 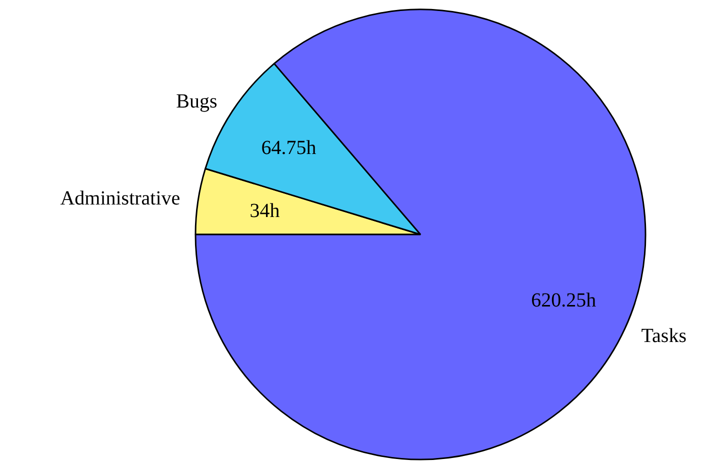 What do you see at coordinates (265, 211) in the screenshot?
I see `data-label: 34h` at bounding box center [265, 211].